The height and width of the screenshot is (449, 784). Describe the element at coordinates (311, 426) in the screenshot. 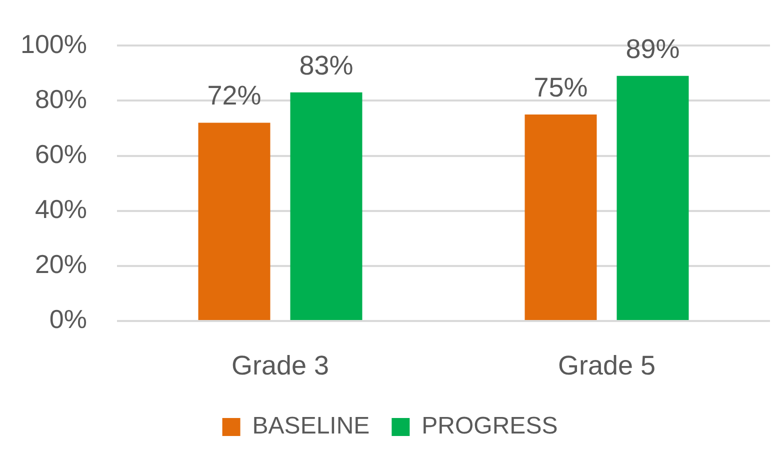

I see `legend-label: BASELINE` at that location.